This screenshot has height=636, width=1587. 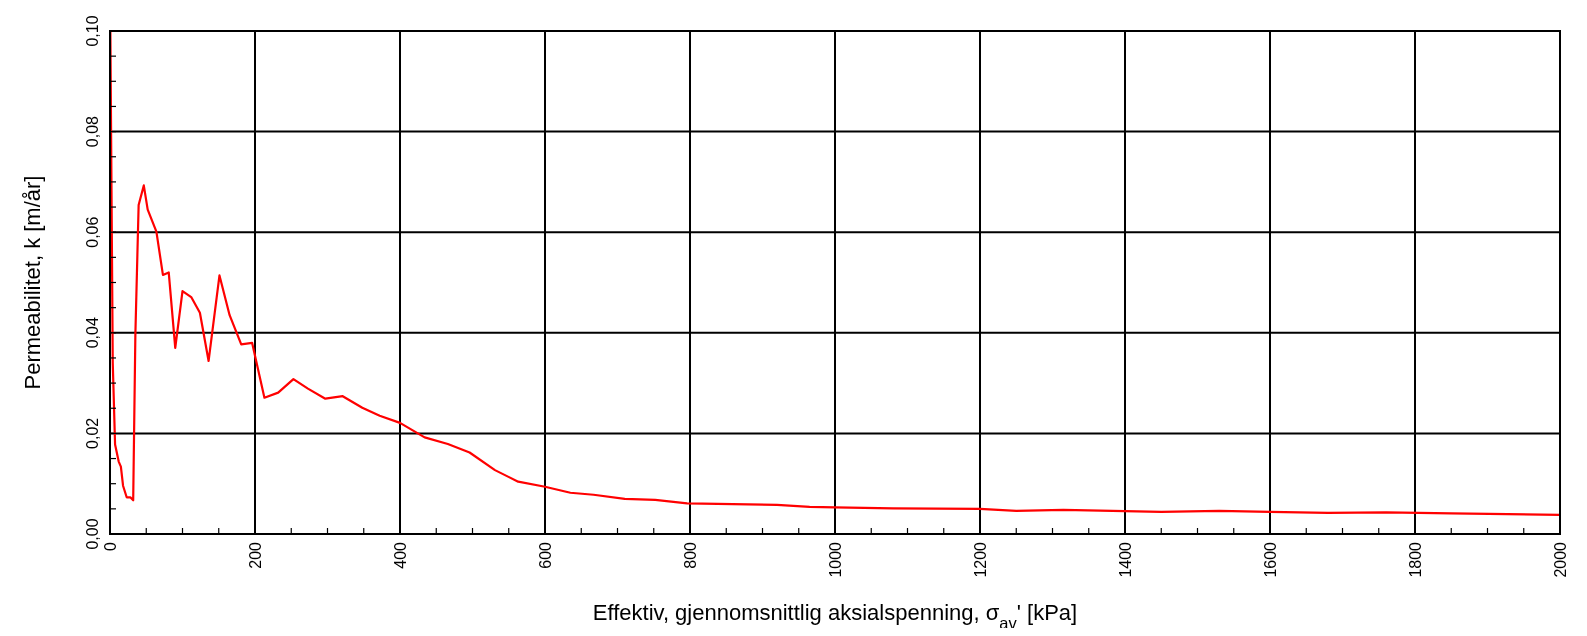 I want to click on x-tick-label: 1000, so click(x=835, y=559).